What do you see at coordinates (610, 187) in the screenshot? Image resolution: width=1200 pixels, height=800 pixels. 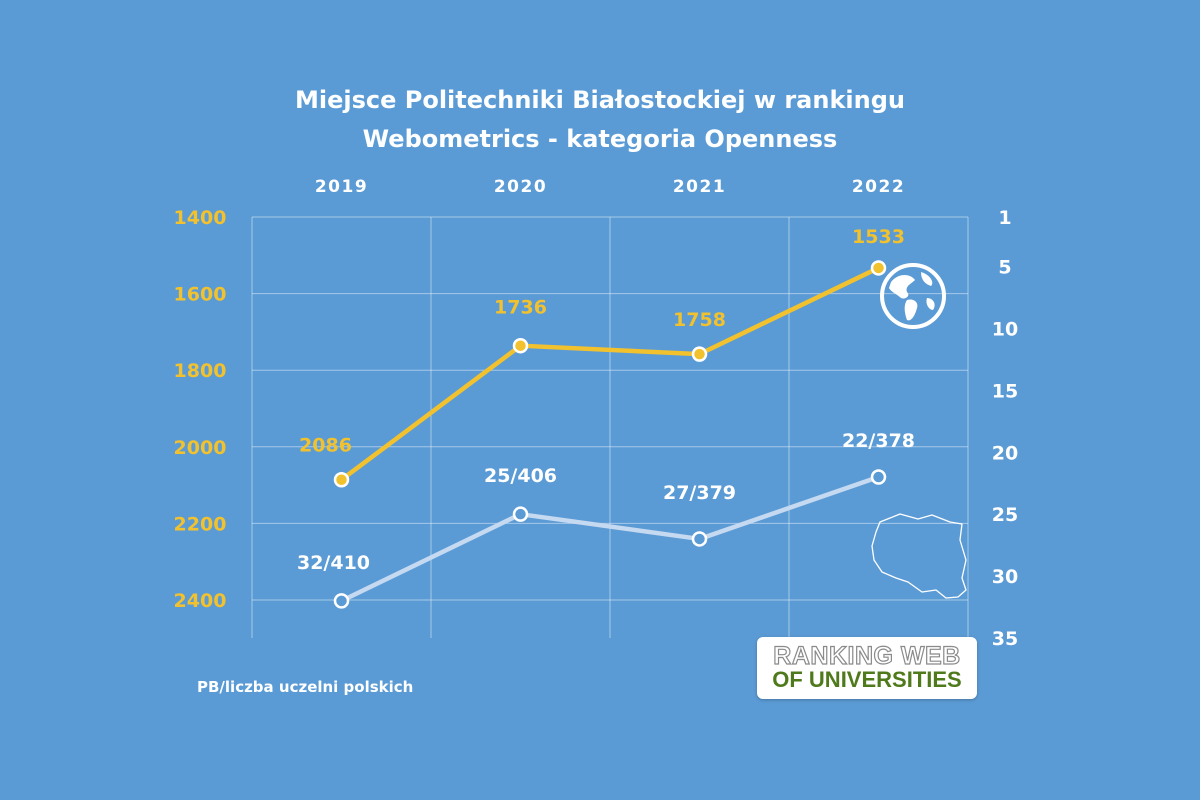 I see `category-axis: 2019 2020 2021 2022` at bounding box center [610, 187].